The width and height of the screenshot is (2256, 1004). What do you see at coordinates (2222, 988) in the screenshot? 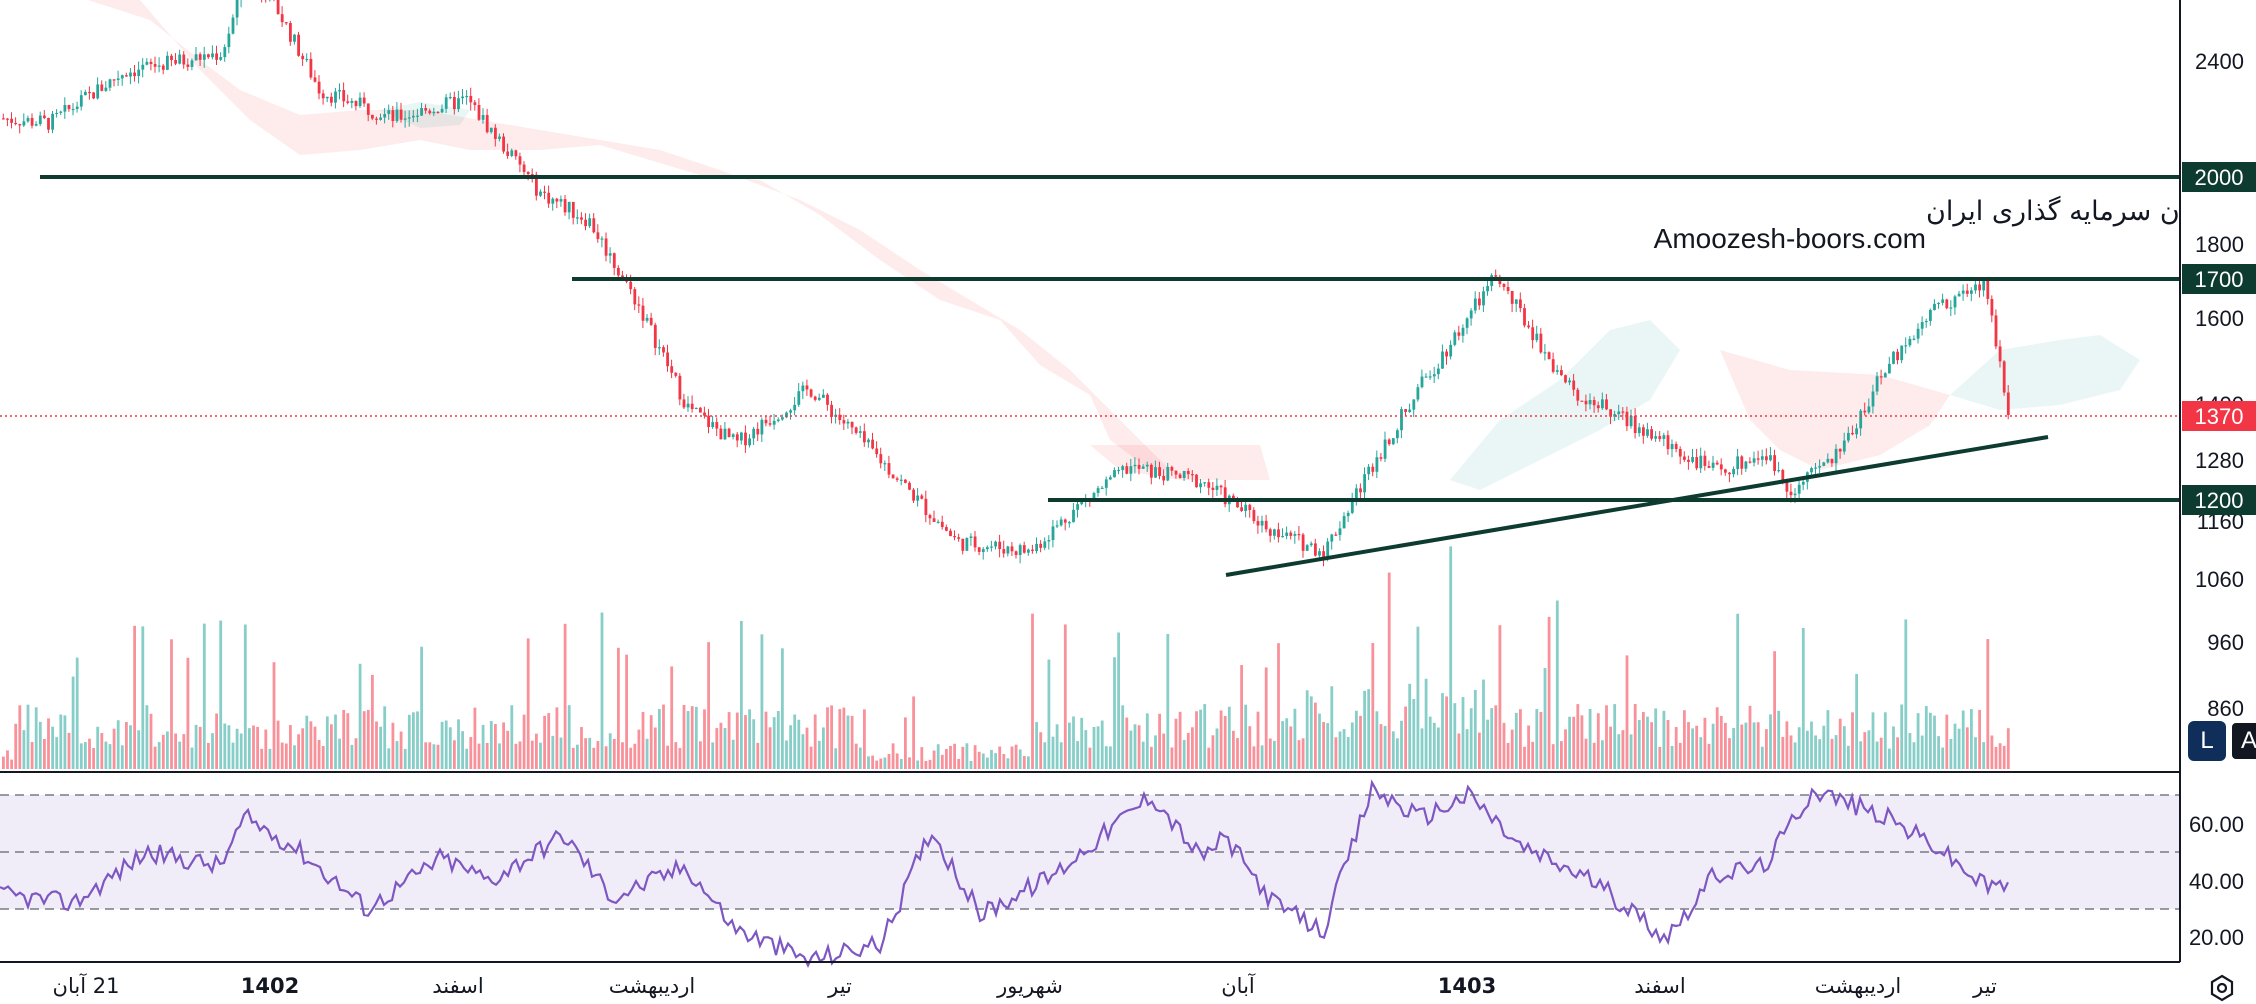
I see `settings-icon` at bounding box center [2222, 988].